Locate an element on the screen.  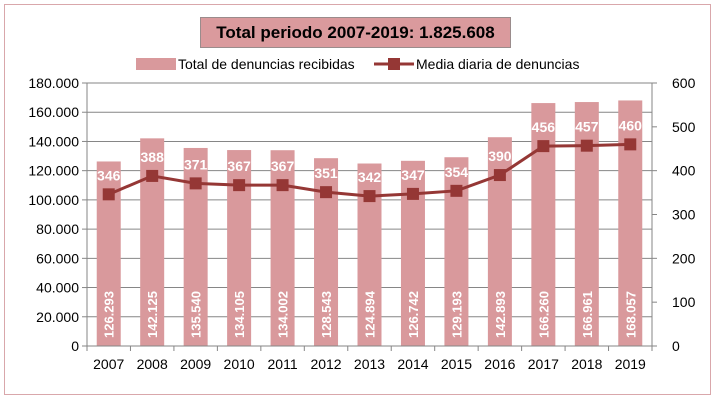
line-value-label: 354 is located at coordinates (457, 172).